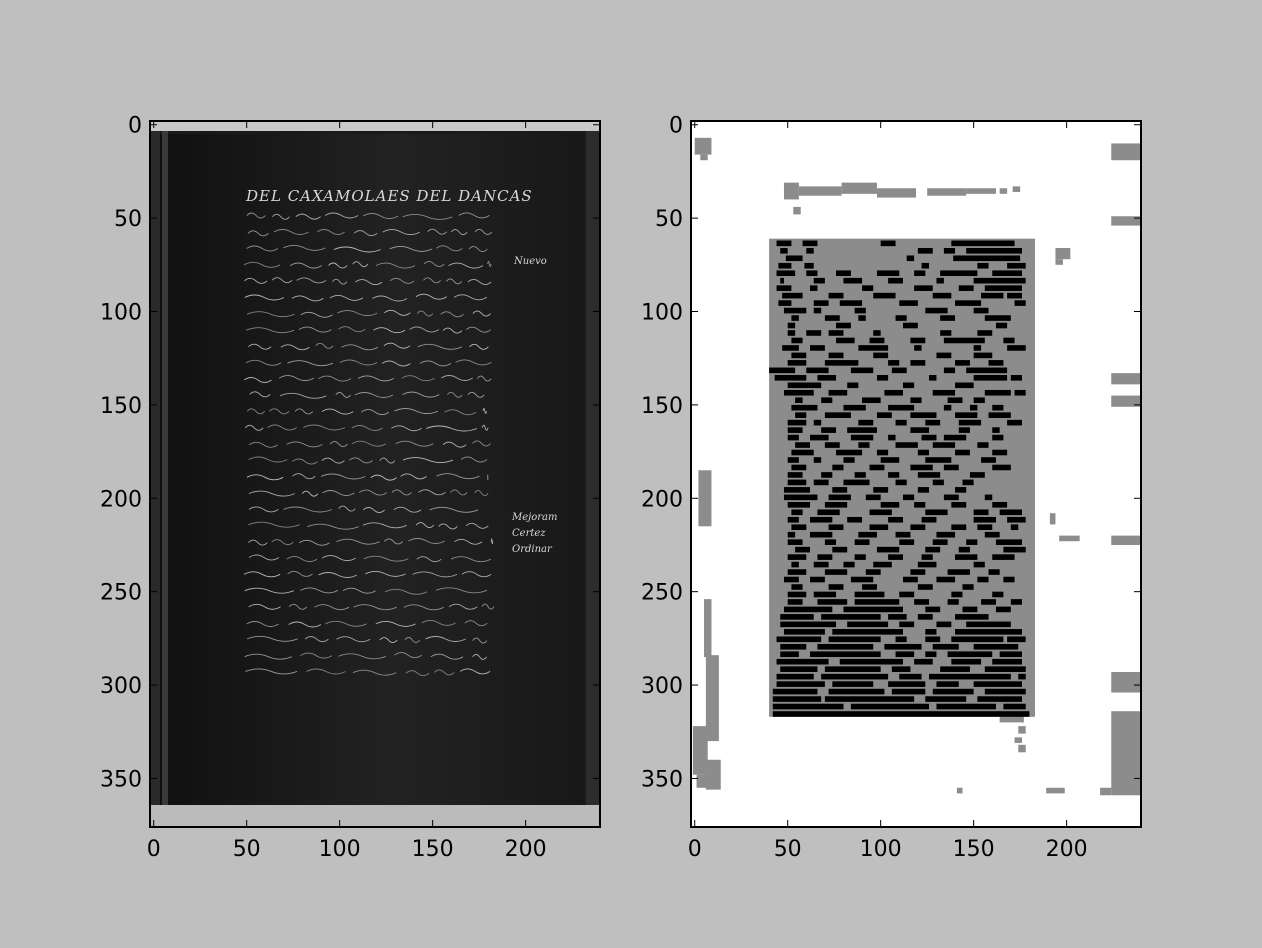  What do you see at coordinates (389, 196) in the screenshot?
I see `page-heading: DEL CAXAMOLAES DEL DANCAS` at bounding box center [389, 196].